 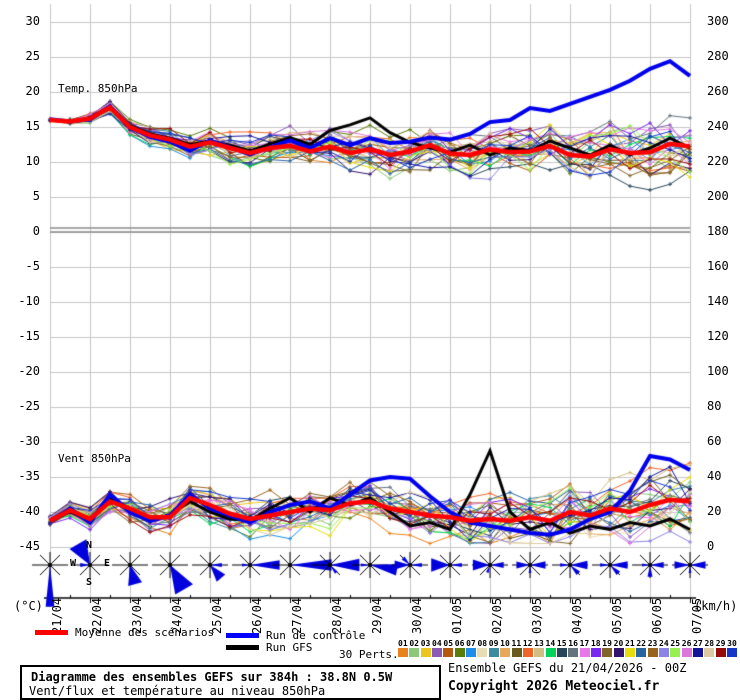 What do you see at coordinates (32, 56) in the screenshot?
I see `y-axis-left-label: 25` at bounding box center [32, 56].